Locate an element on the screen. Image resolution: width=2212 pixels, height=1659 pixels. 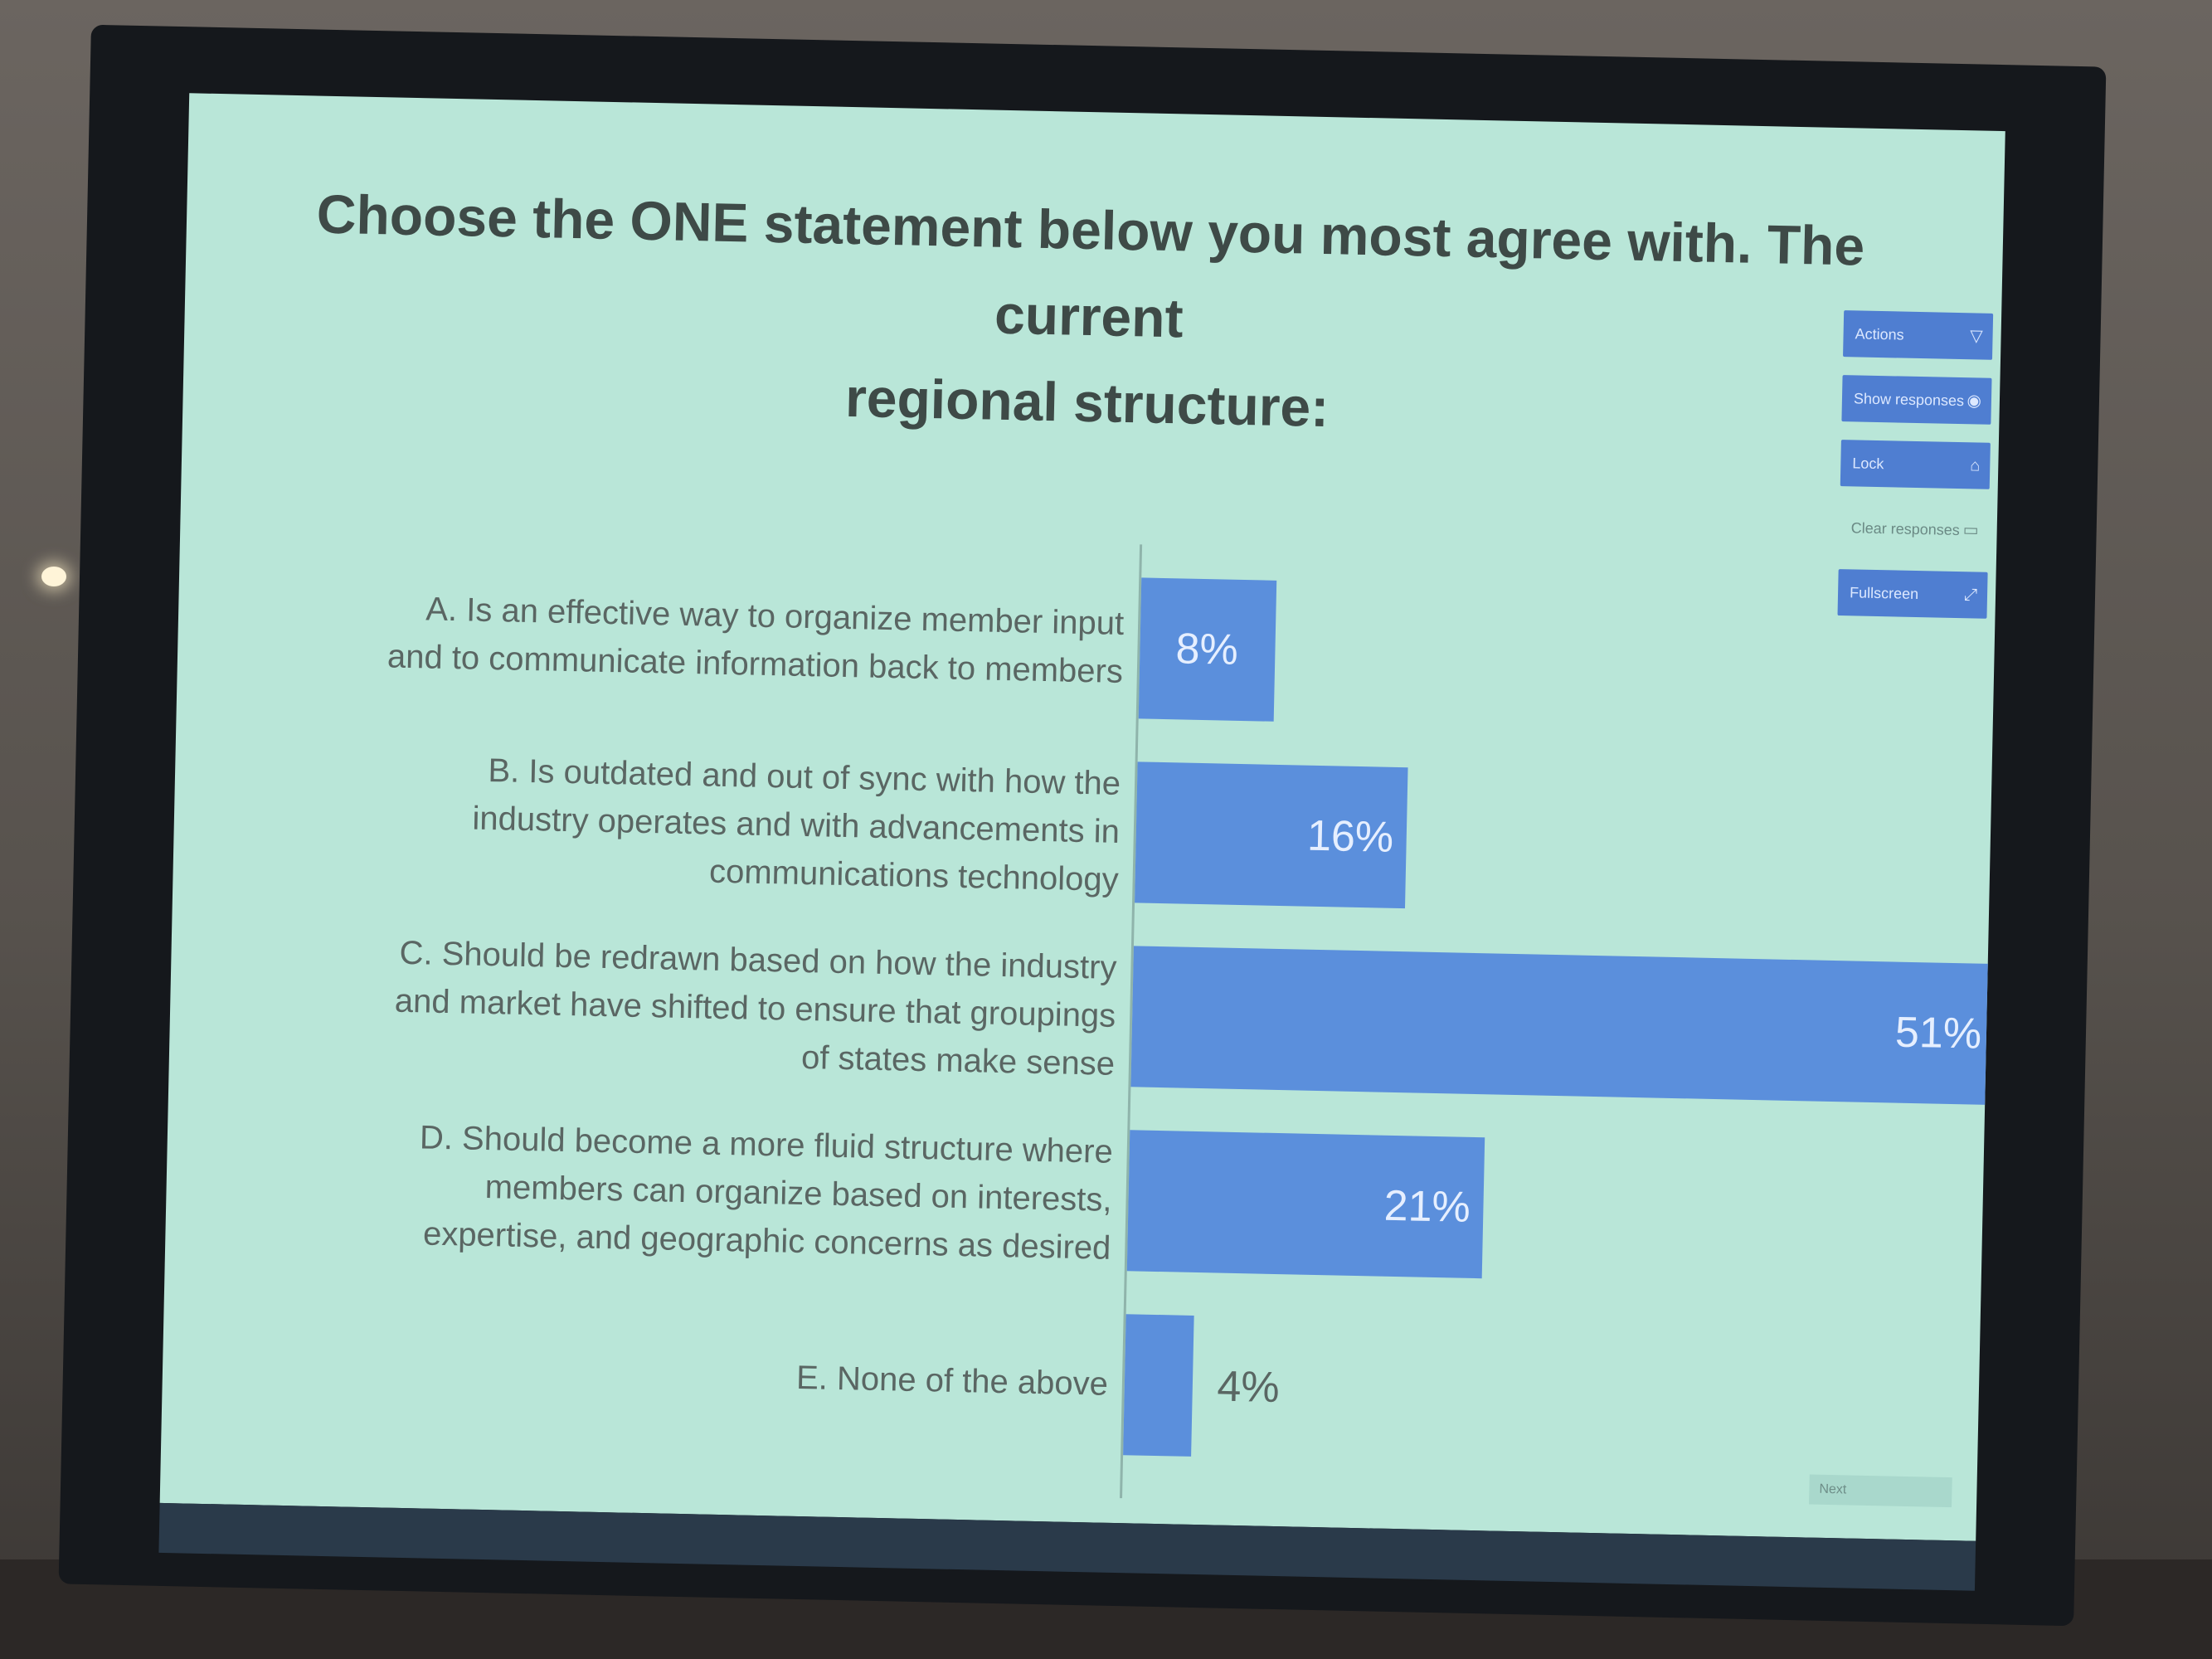
bar-value-label-e: 4% is located at coordinates (1248, 1387).